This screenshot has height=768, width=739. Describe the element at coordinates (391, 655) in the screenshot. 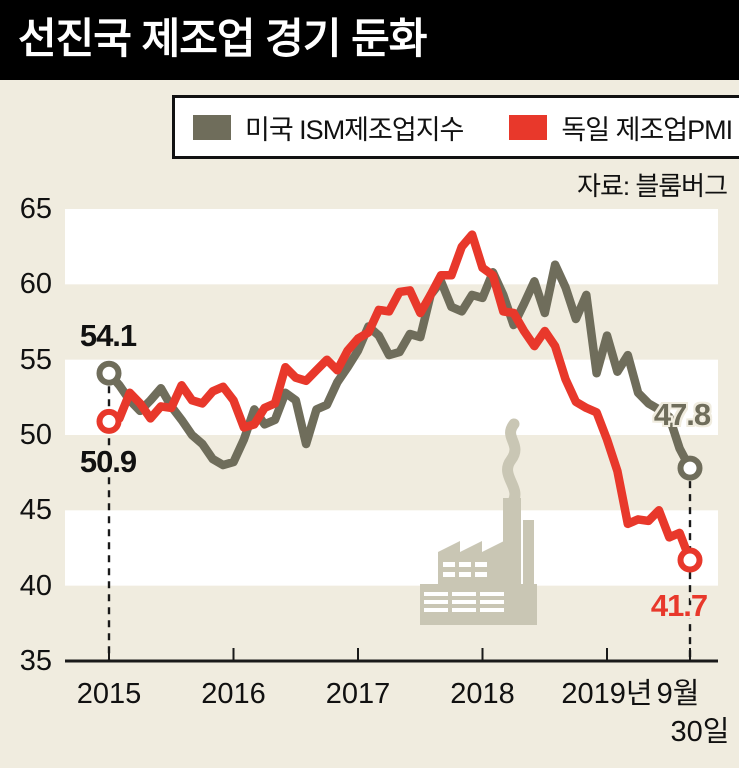

I see `x-axis` at that location.